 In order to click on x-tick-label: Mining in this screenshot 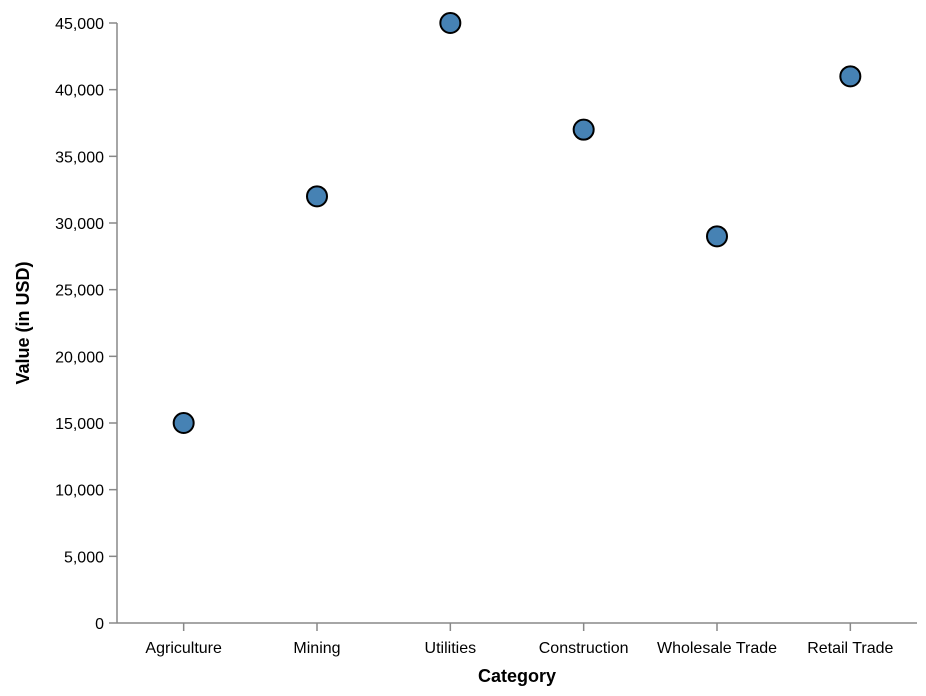, I will do `click(316, 648)`.